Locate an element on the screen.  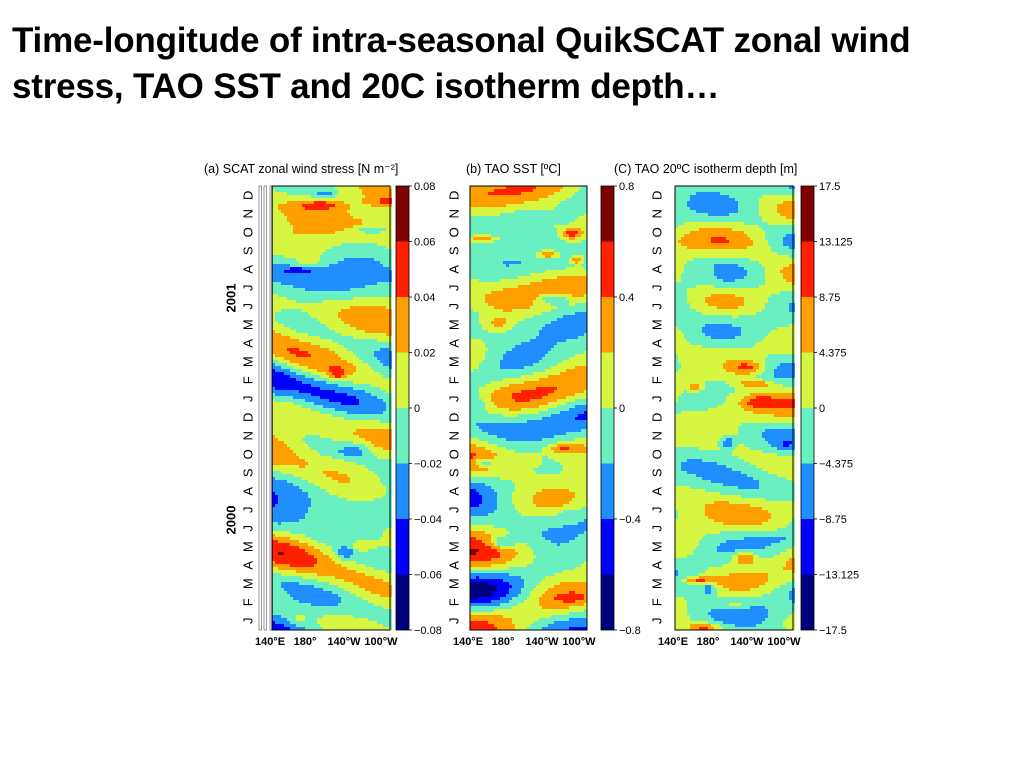
year-label: 2000 is located at coordinates (230, 520).